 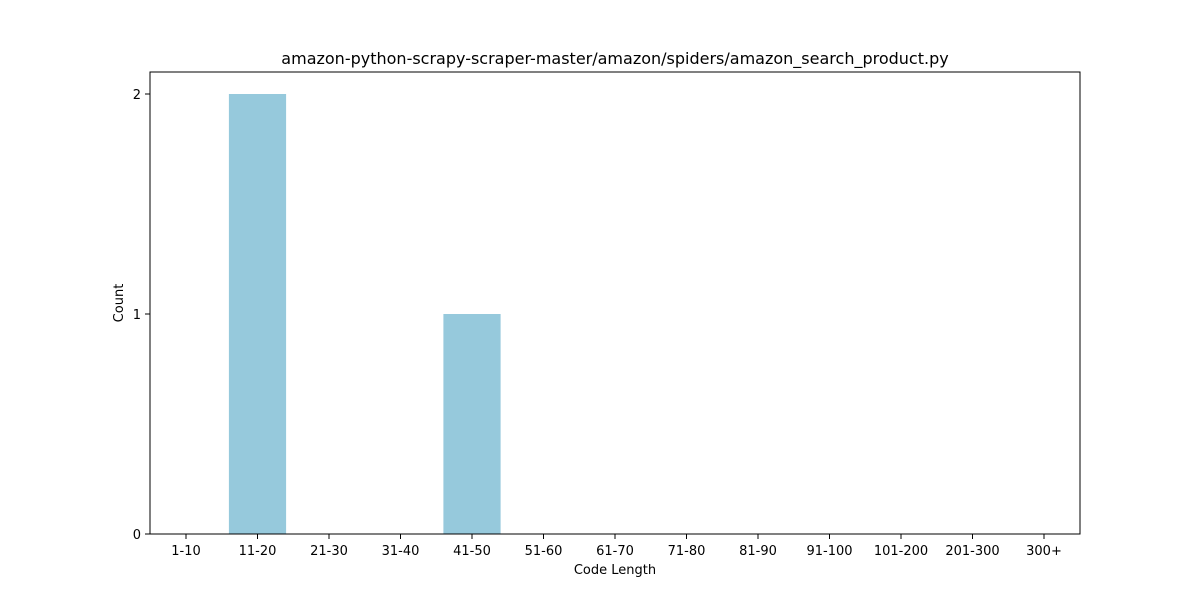 What do you see at coordinates (137, 95) in the screenshot?
I see `y-tick-label: 2` at bounding box center [137, 95].